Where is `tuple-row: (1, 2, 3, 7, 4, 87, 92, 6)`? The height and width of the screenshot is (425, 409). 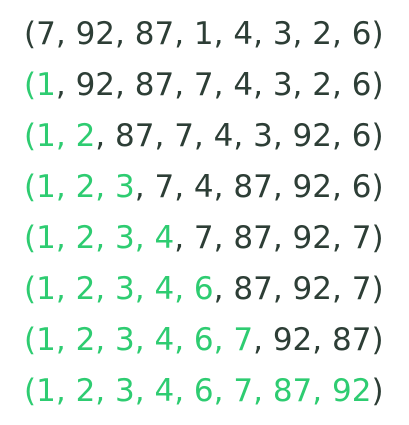
tuple-row: (1, 2, 3, 7, 4, 87, 92, 6) is located at coordinates (214, 187).